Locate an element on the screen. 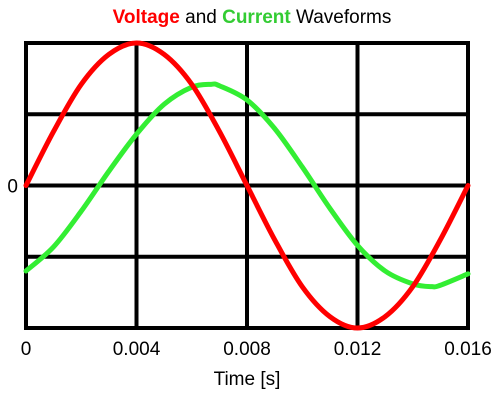 The height and width of the screenshot is (393, 504). x-axis-label: Time [s] is located at coordinates (247, 379).